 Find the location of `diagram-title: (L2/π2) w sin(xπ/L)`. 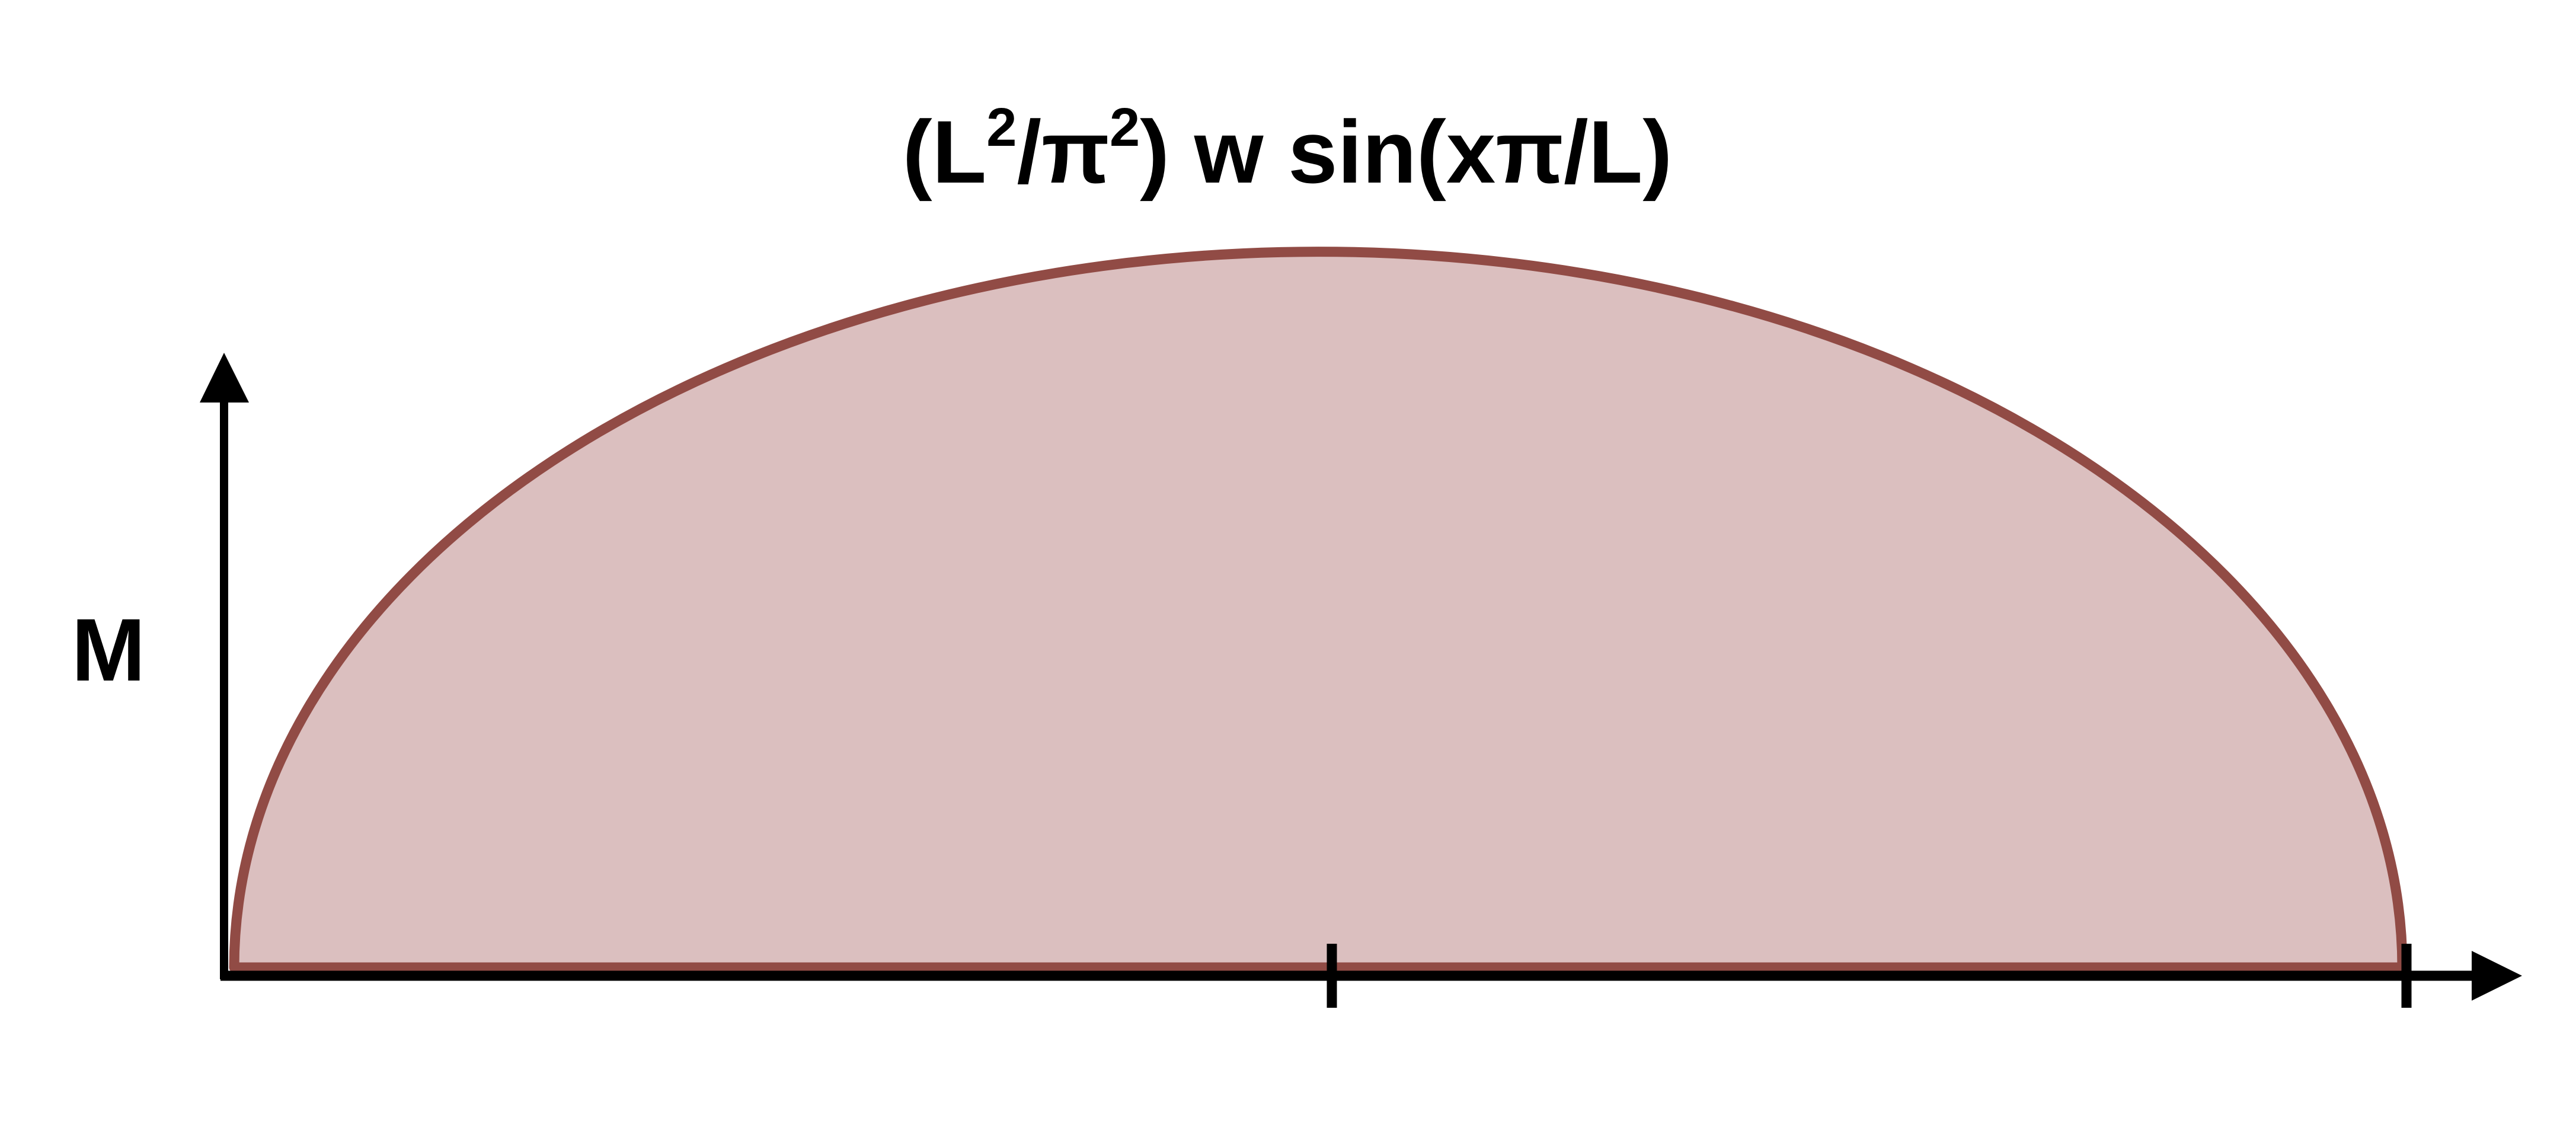

diagram-title: (L2/π2) w sin(xπ/L) is located at coordinates (1288, 149).